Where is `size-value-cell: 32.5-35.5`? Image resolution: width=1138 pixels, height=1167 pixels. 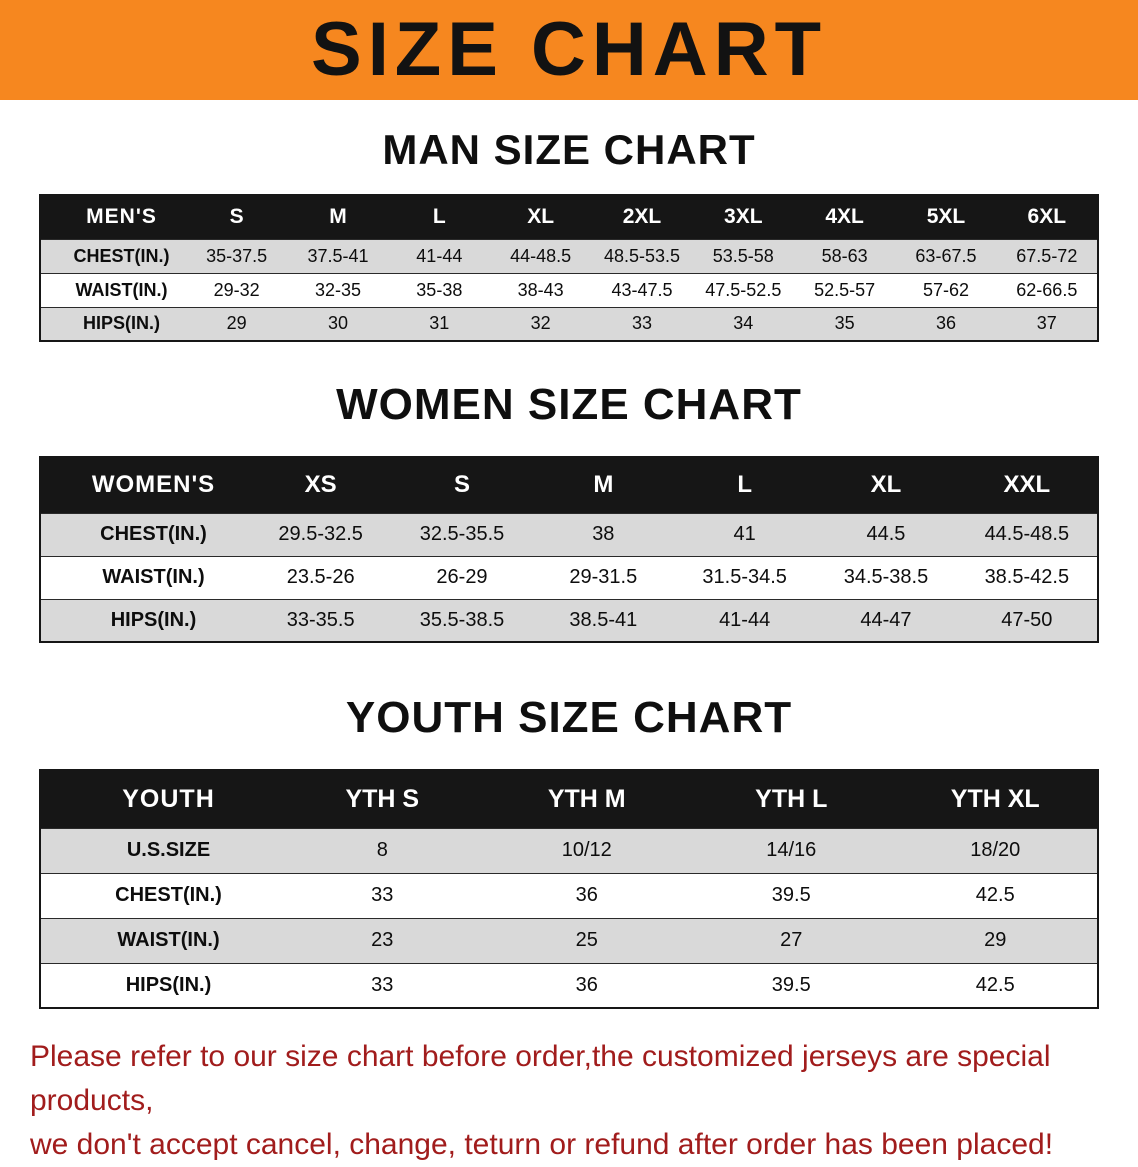
size-value-cell: 32.5-35.5 is located at coordinates (462, 534).